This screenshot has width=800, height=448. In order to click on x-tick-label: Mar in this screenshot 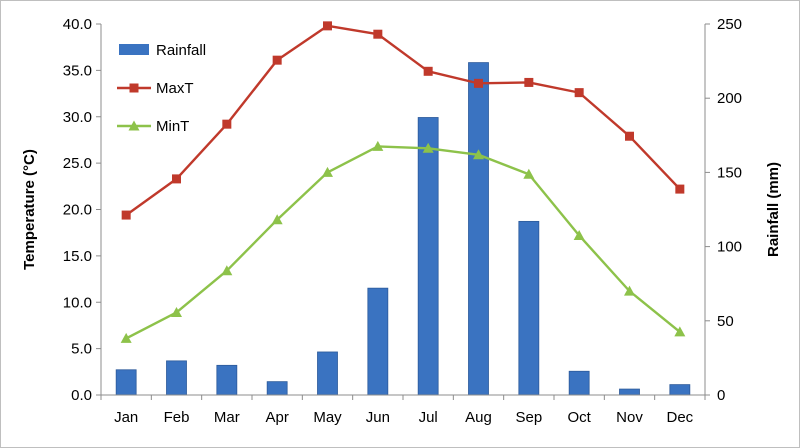, I will do `click(227, 417)`.